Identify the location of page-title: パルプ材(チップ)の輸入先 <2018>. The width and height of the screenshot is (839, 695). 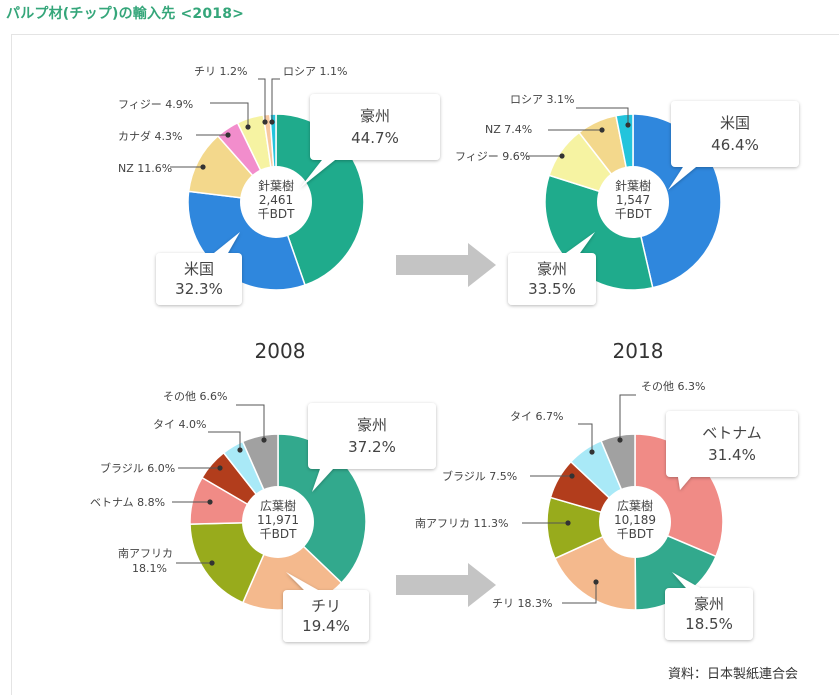
(125, 14).